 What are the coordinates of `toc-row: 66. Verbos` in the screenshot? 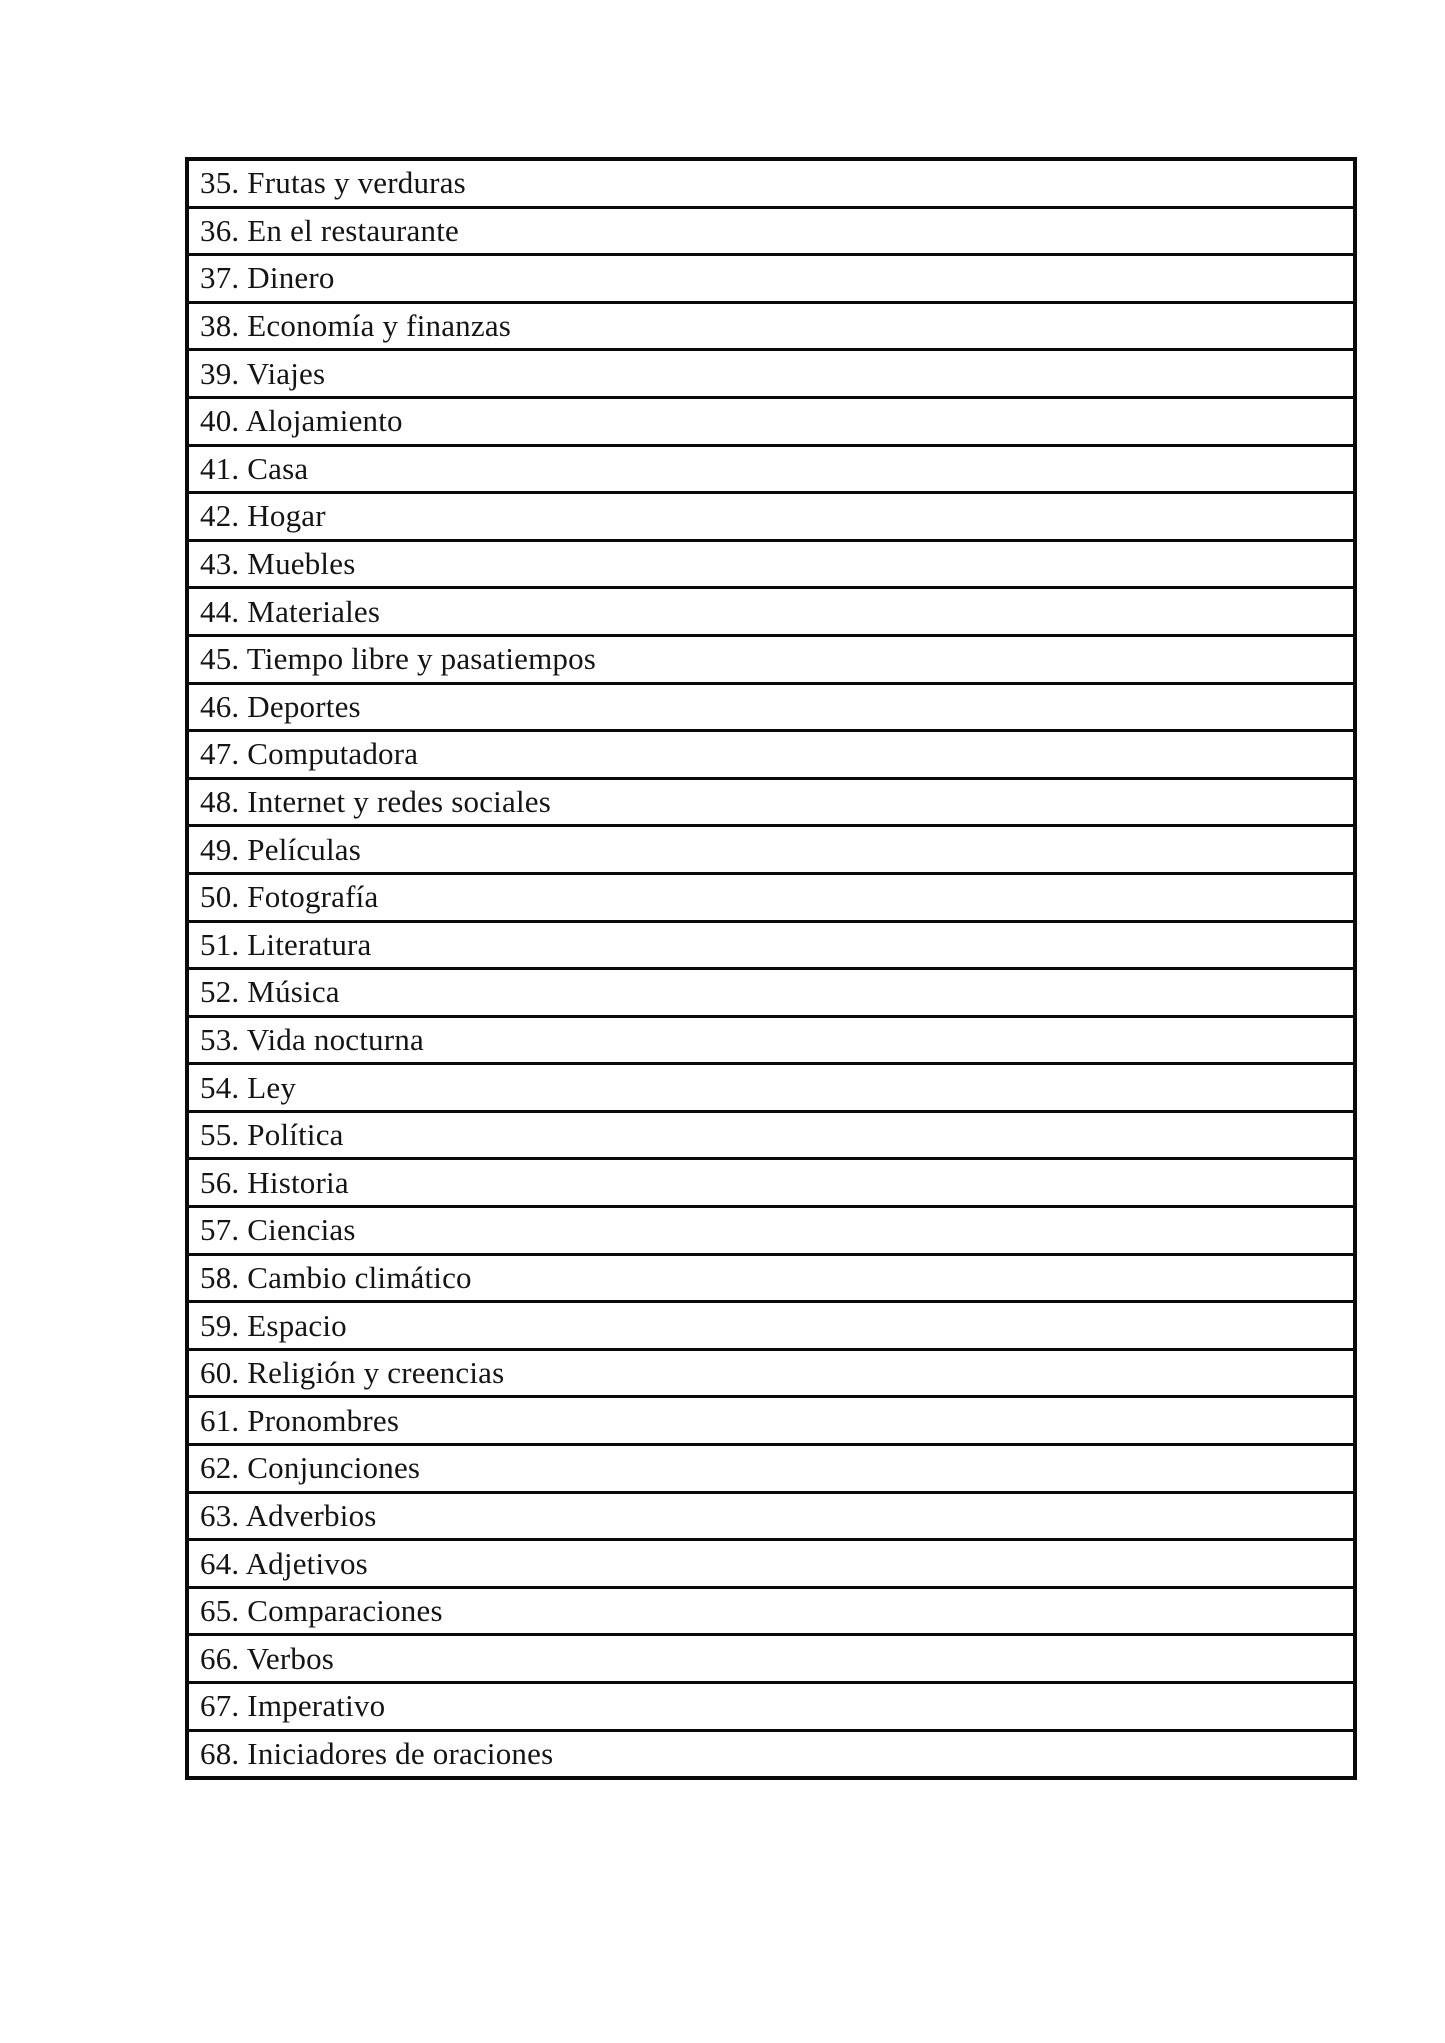 It's located at (771, 1657).